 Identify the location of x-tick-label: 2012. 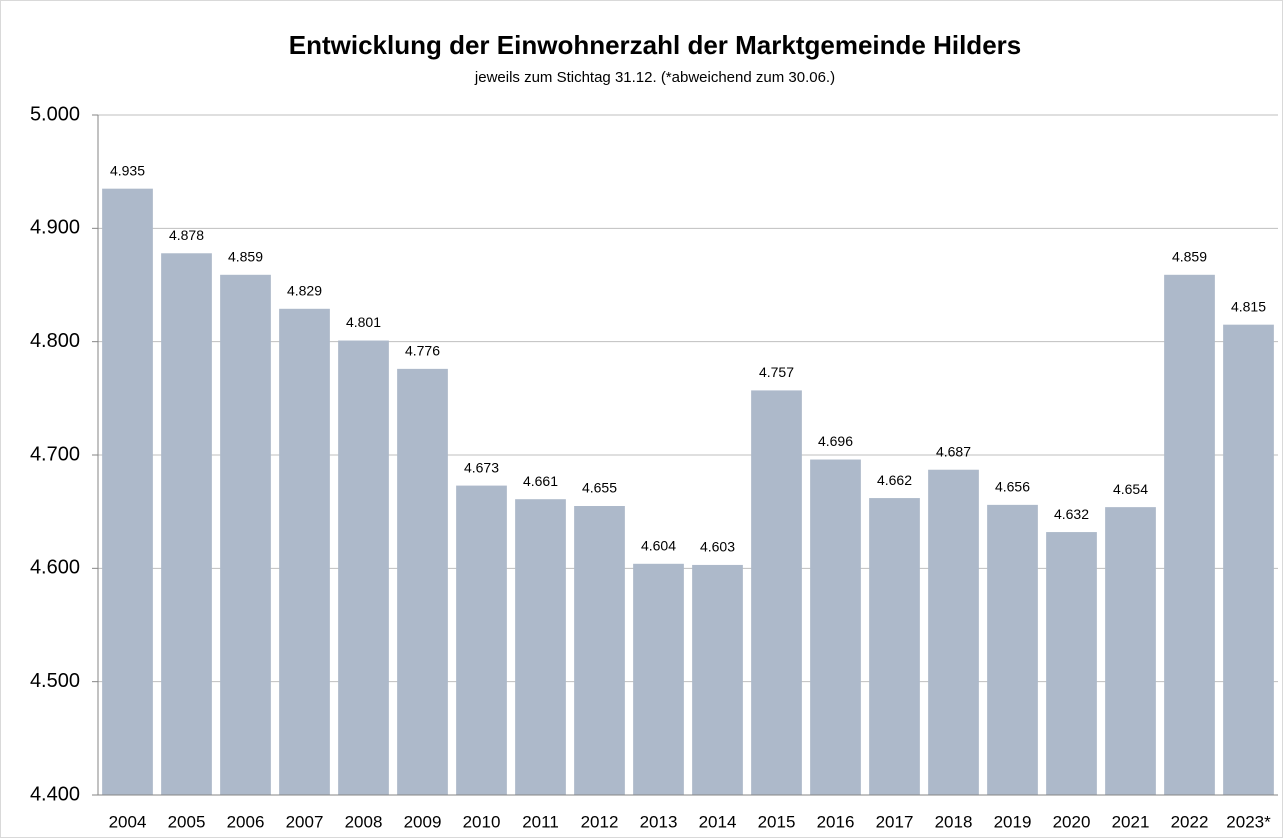
(600, 821).